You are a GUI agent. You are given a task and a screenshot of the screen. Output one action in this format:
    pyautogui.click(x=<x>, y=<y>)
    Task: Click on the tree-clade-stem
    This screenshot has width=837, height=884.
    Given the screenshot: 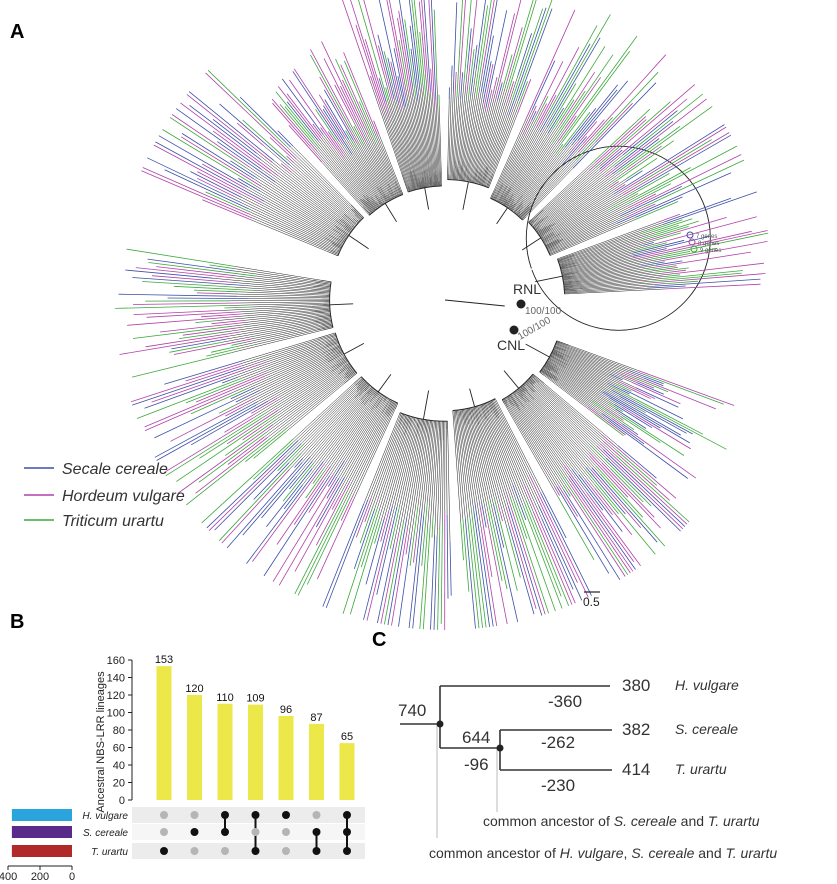 What is the action you would take?
    pyautogui.click(x=511, y=379)
    